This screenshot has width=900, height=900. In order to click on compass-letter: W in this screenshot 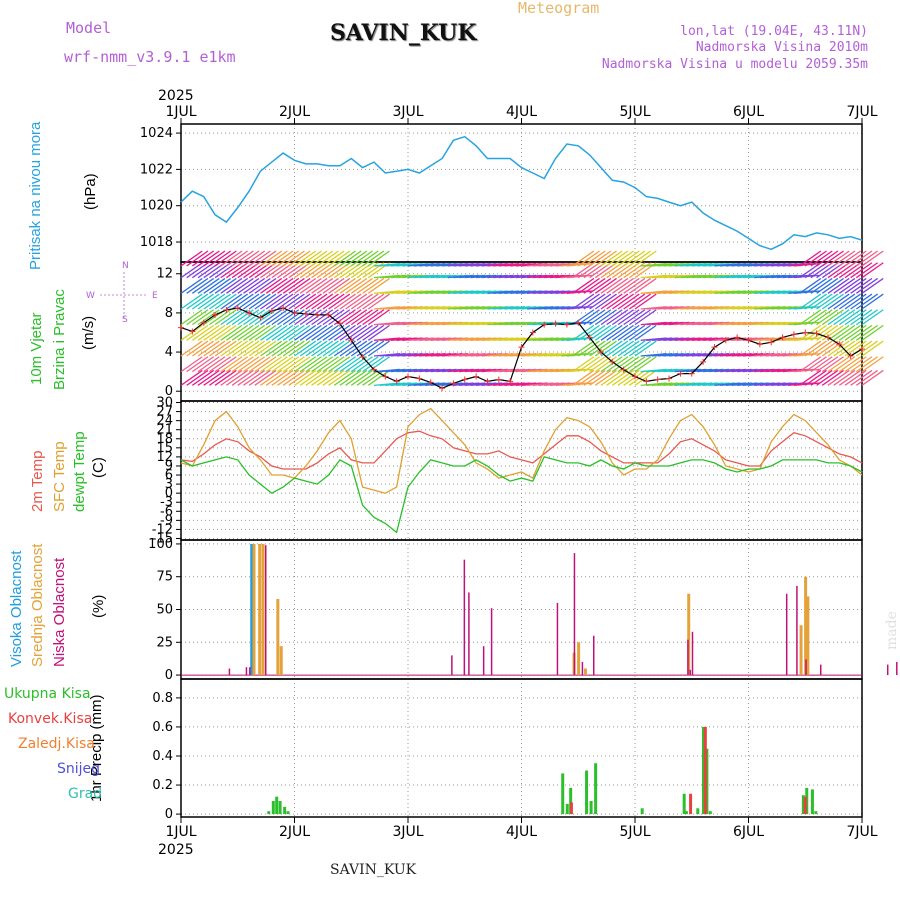, I will do `click(90, 296)`.